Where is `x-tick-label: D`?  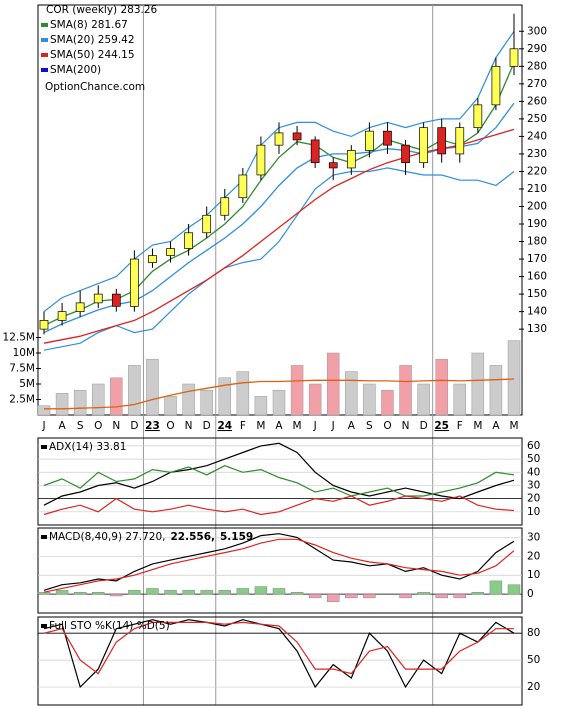
x-tick-label: D is located at coordinates (134, 426).